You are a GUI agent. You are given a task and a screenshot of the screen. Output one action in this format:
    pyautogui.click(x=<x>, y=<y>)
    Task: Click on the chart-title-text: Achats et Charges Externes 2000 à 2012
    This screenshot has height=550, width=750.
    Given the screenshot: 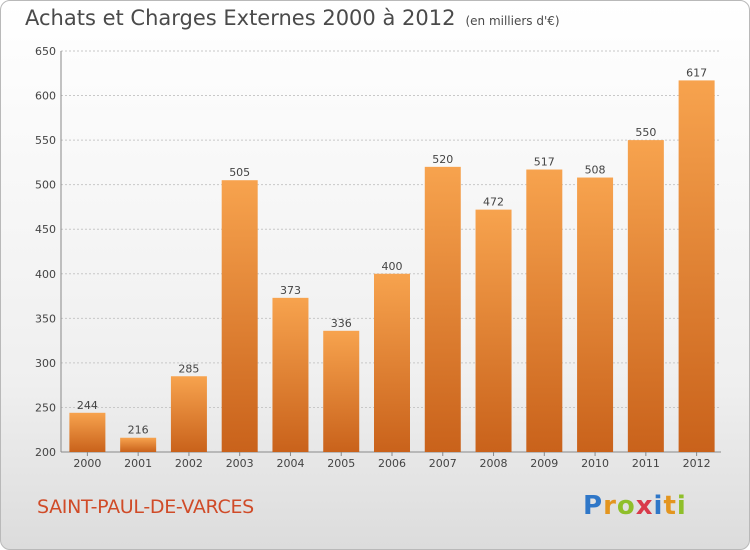 What is the action you would take?
    pyautogui.click(x=240, y=18)
    